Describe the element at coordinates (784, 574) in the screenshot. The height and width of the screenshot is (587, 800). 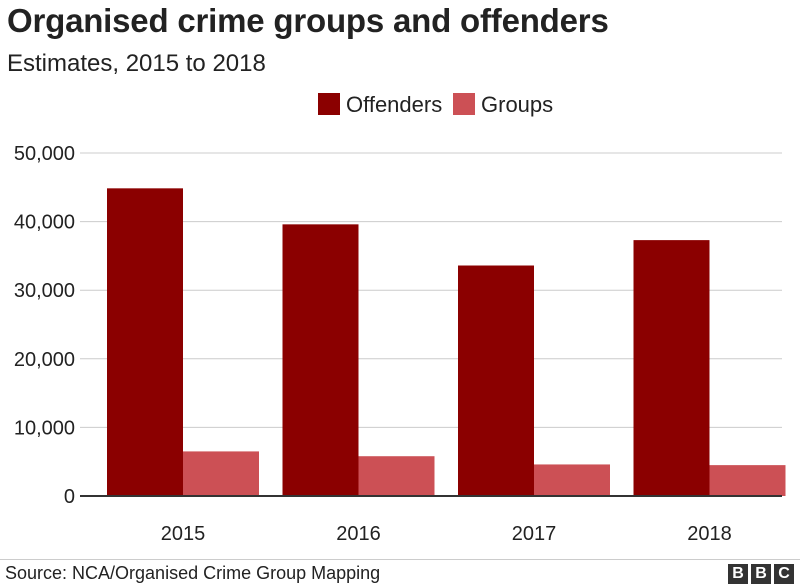
I see `bbc-logo-letter: C` at that location.